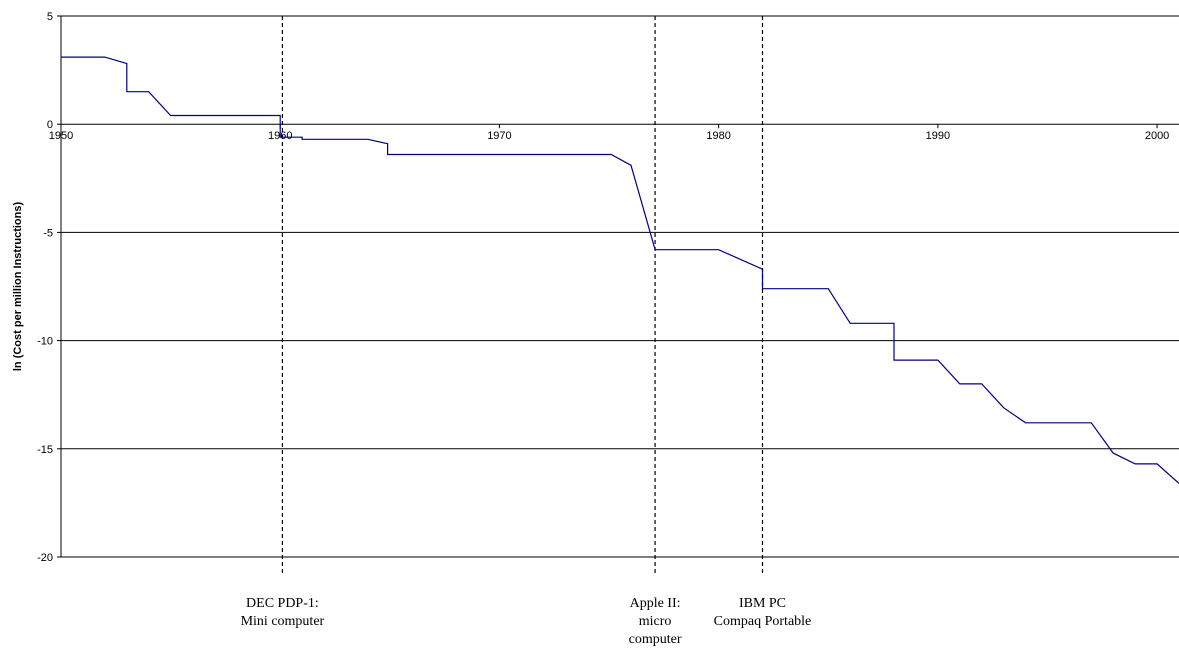  I want to click on x-tick-label: 1970, so click(499, 136).